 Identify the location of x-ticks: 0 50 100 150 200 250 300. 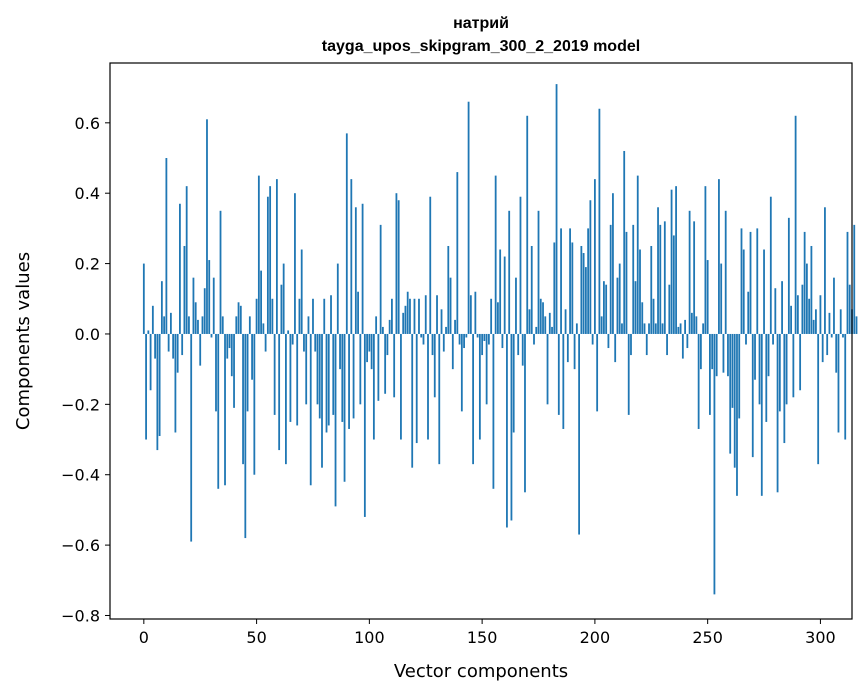
(487, 633).